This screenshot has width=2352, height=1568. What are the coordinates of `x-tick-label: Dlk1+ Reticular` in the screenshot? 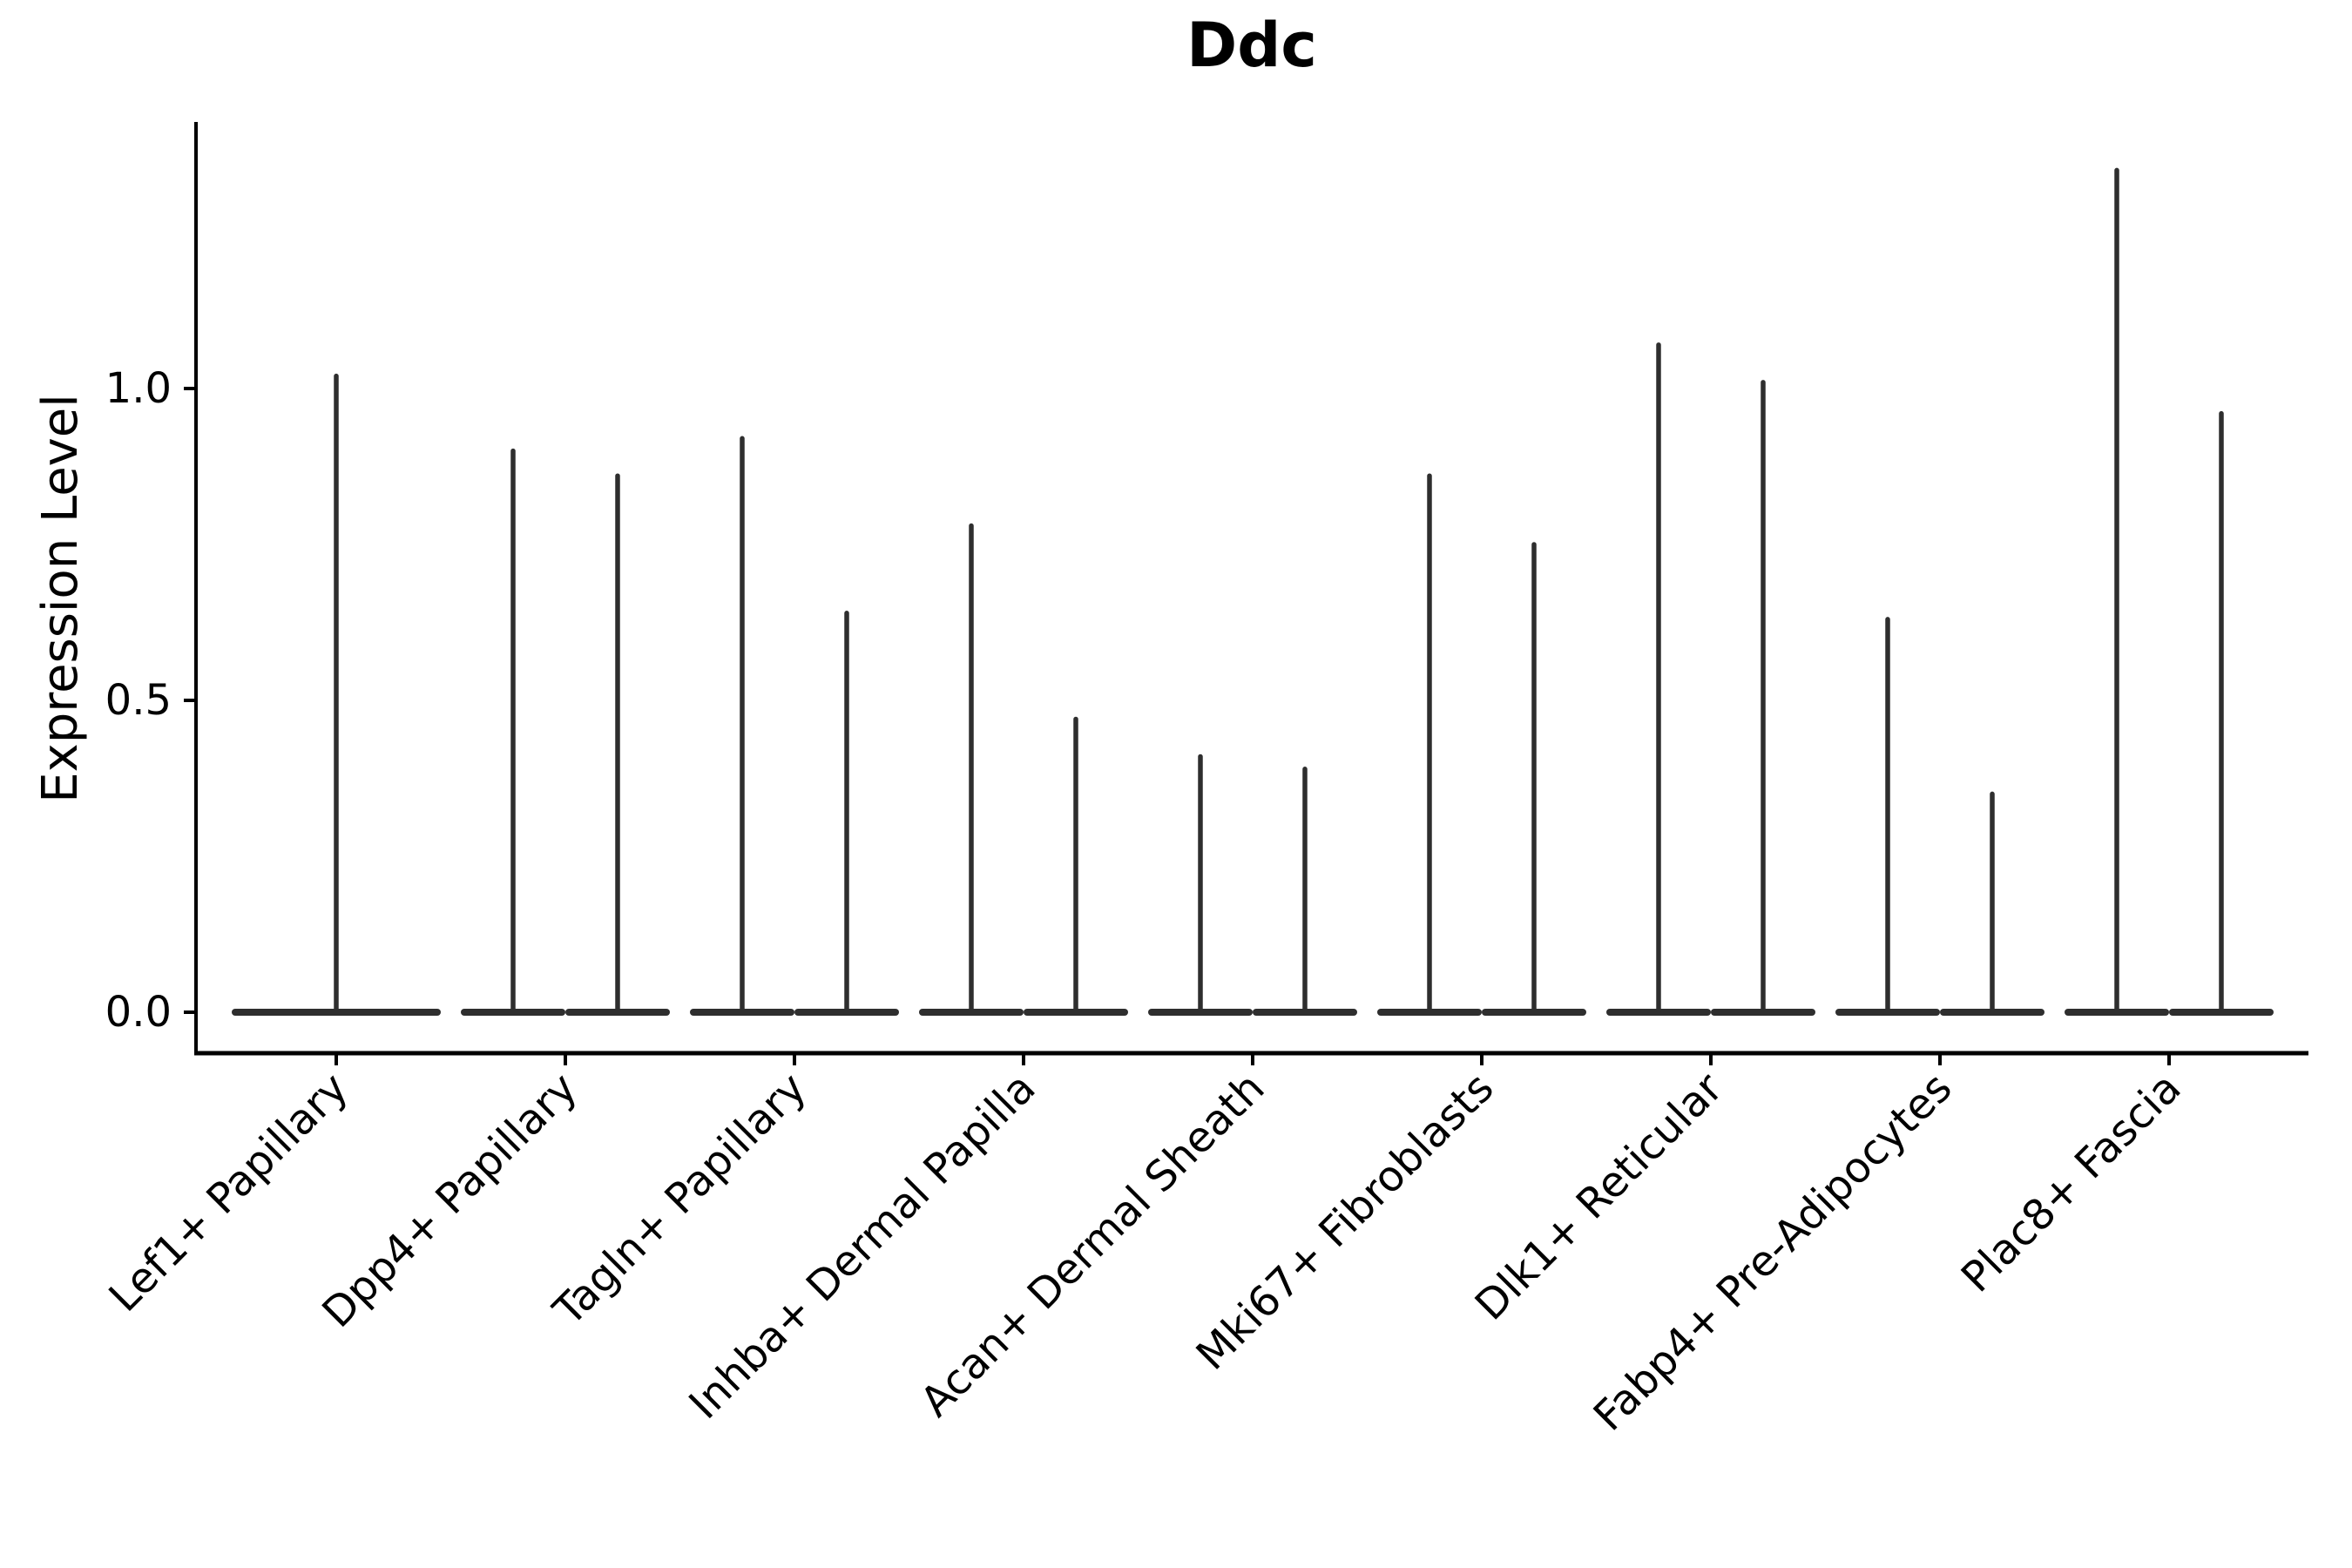 It's located at (1599, 1197).